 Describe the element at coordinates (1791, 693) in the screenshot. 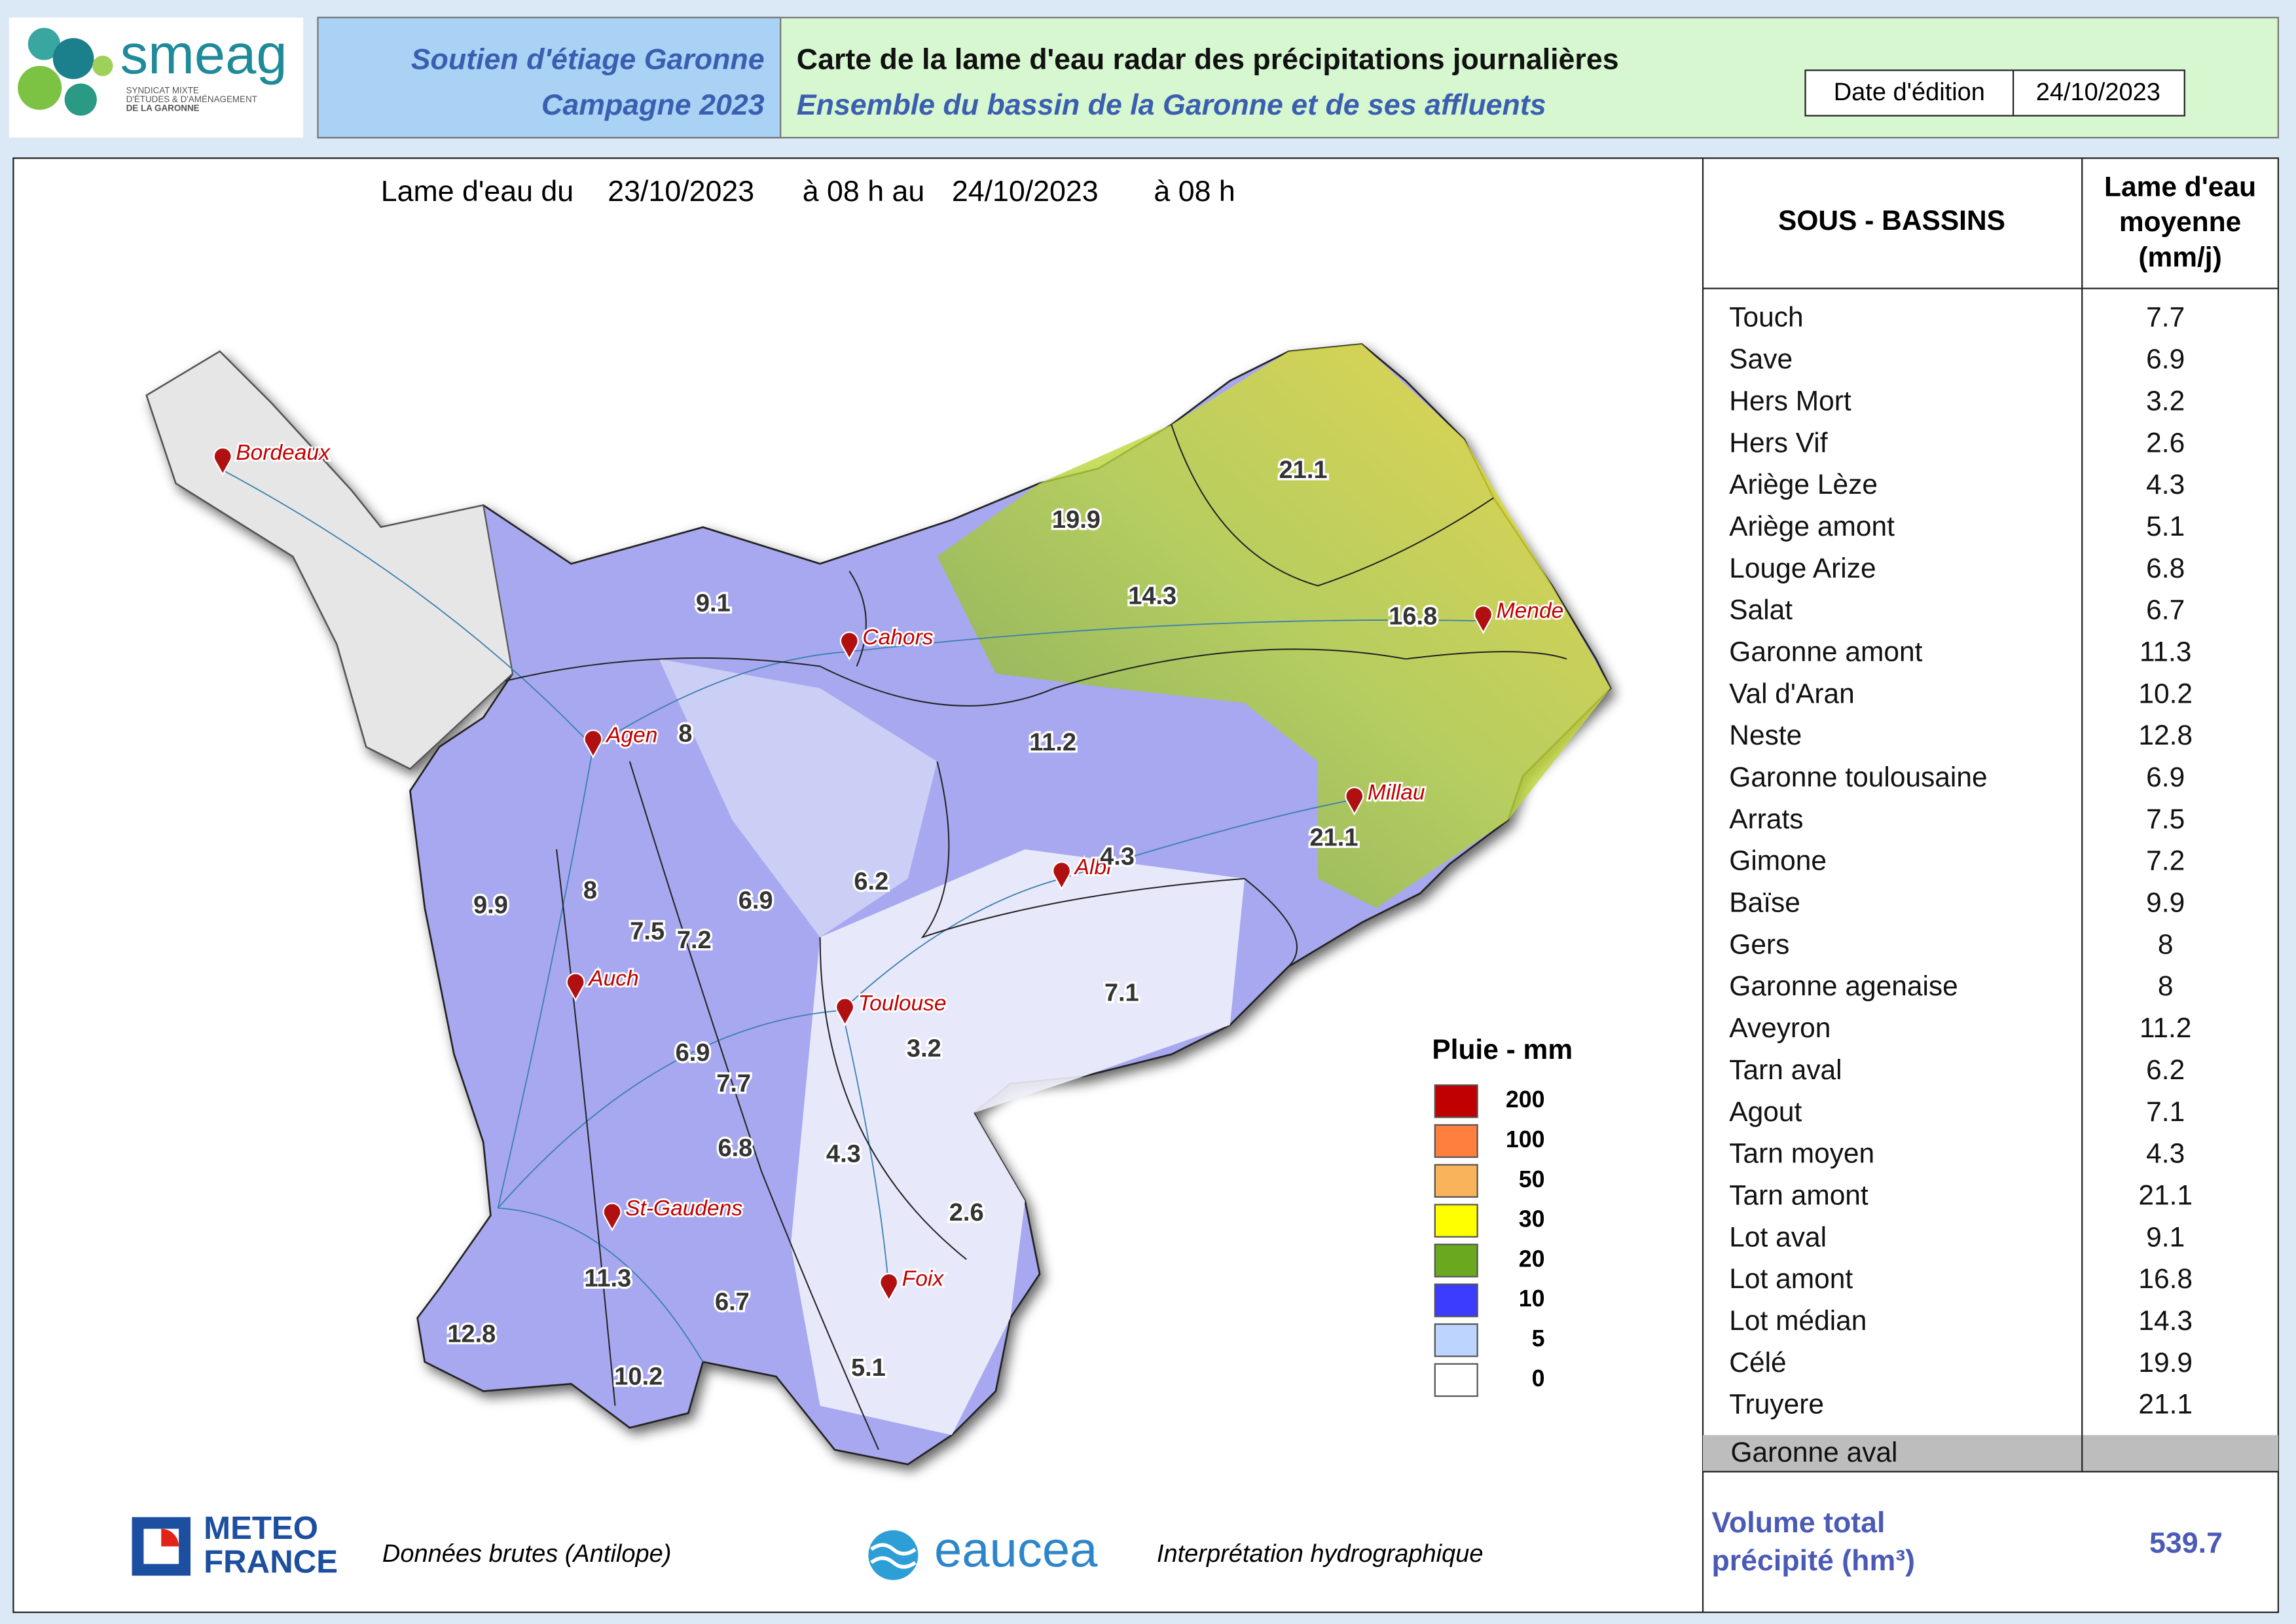

I see `basin-name: Val d'Aran` at that location.